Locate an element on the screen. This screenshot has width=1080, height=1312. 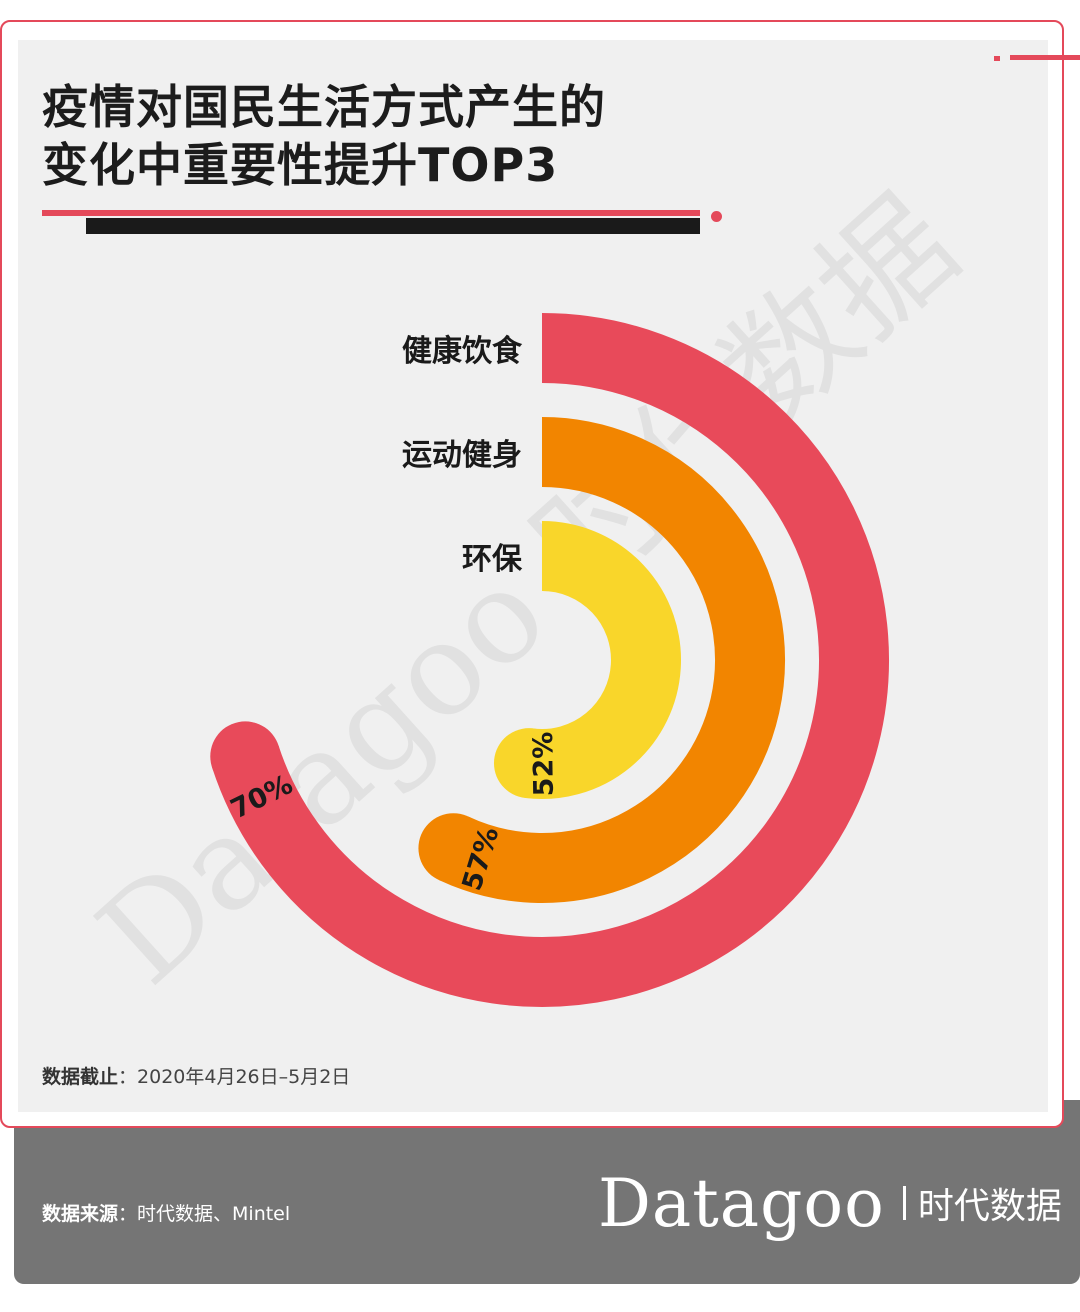
data-source-text: ：时代数据、Mintel is located at coordinates (204, 1214).